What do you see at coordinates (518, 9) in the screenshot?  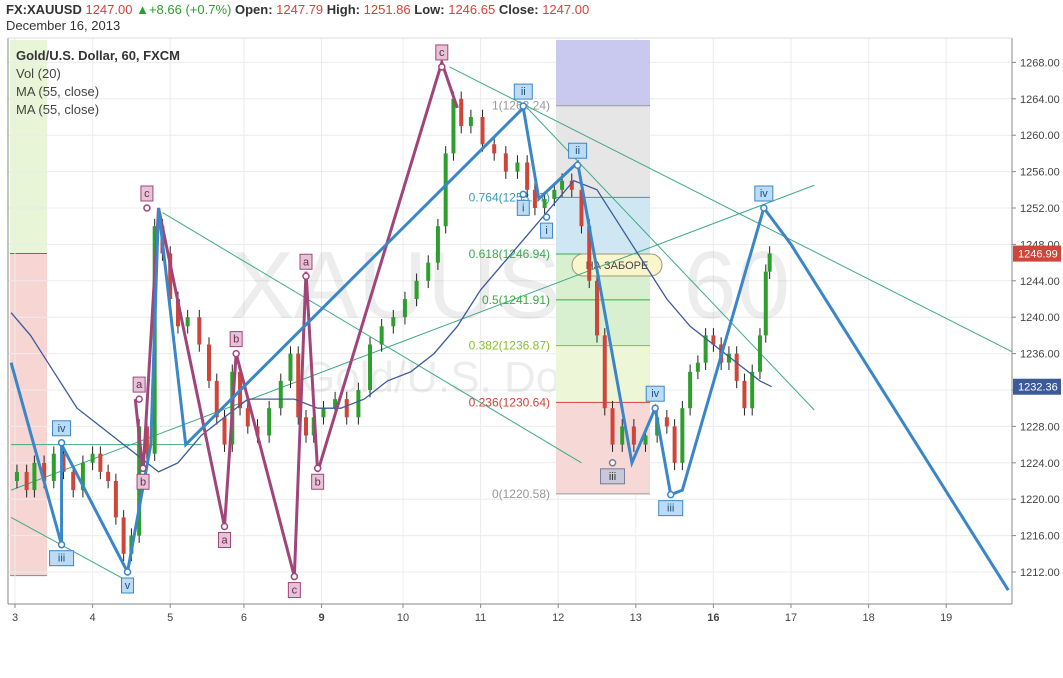 I see `close-label: Close:` at bounding box center [518, 9].